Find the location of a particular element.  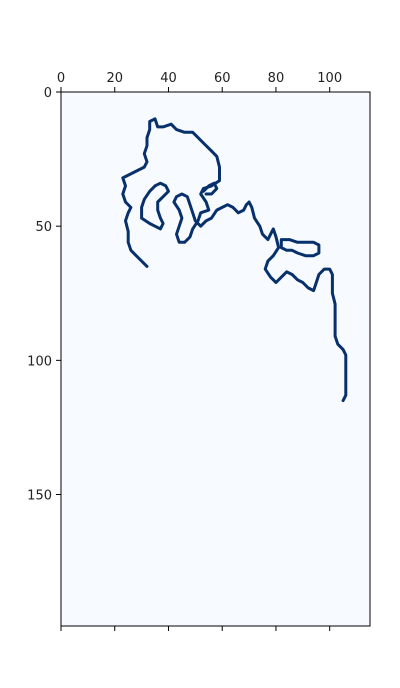

y-tick-label: 100 is located at coordinates (39, 361).